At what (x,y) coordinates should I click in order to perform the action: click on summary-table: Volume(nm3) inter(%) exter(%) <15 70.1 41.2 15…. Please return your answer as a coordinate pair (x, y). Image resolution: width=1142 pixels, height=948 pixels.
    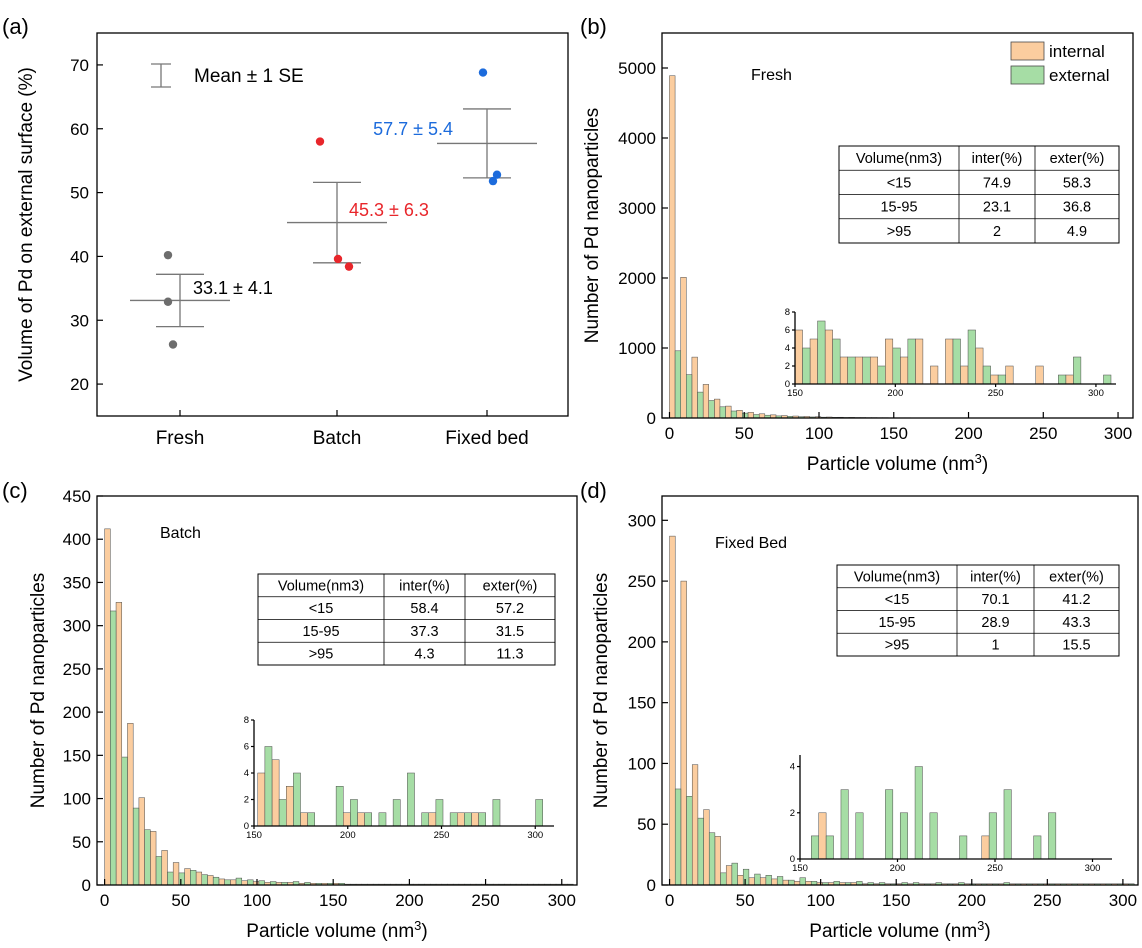
    Looking at the image, I should click on (978, 610).